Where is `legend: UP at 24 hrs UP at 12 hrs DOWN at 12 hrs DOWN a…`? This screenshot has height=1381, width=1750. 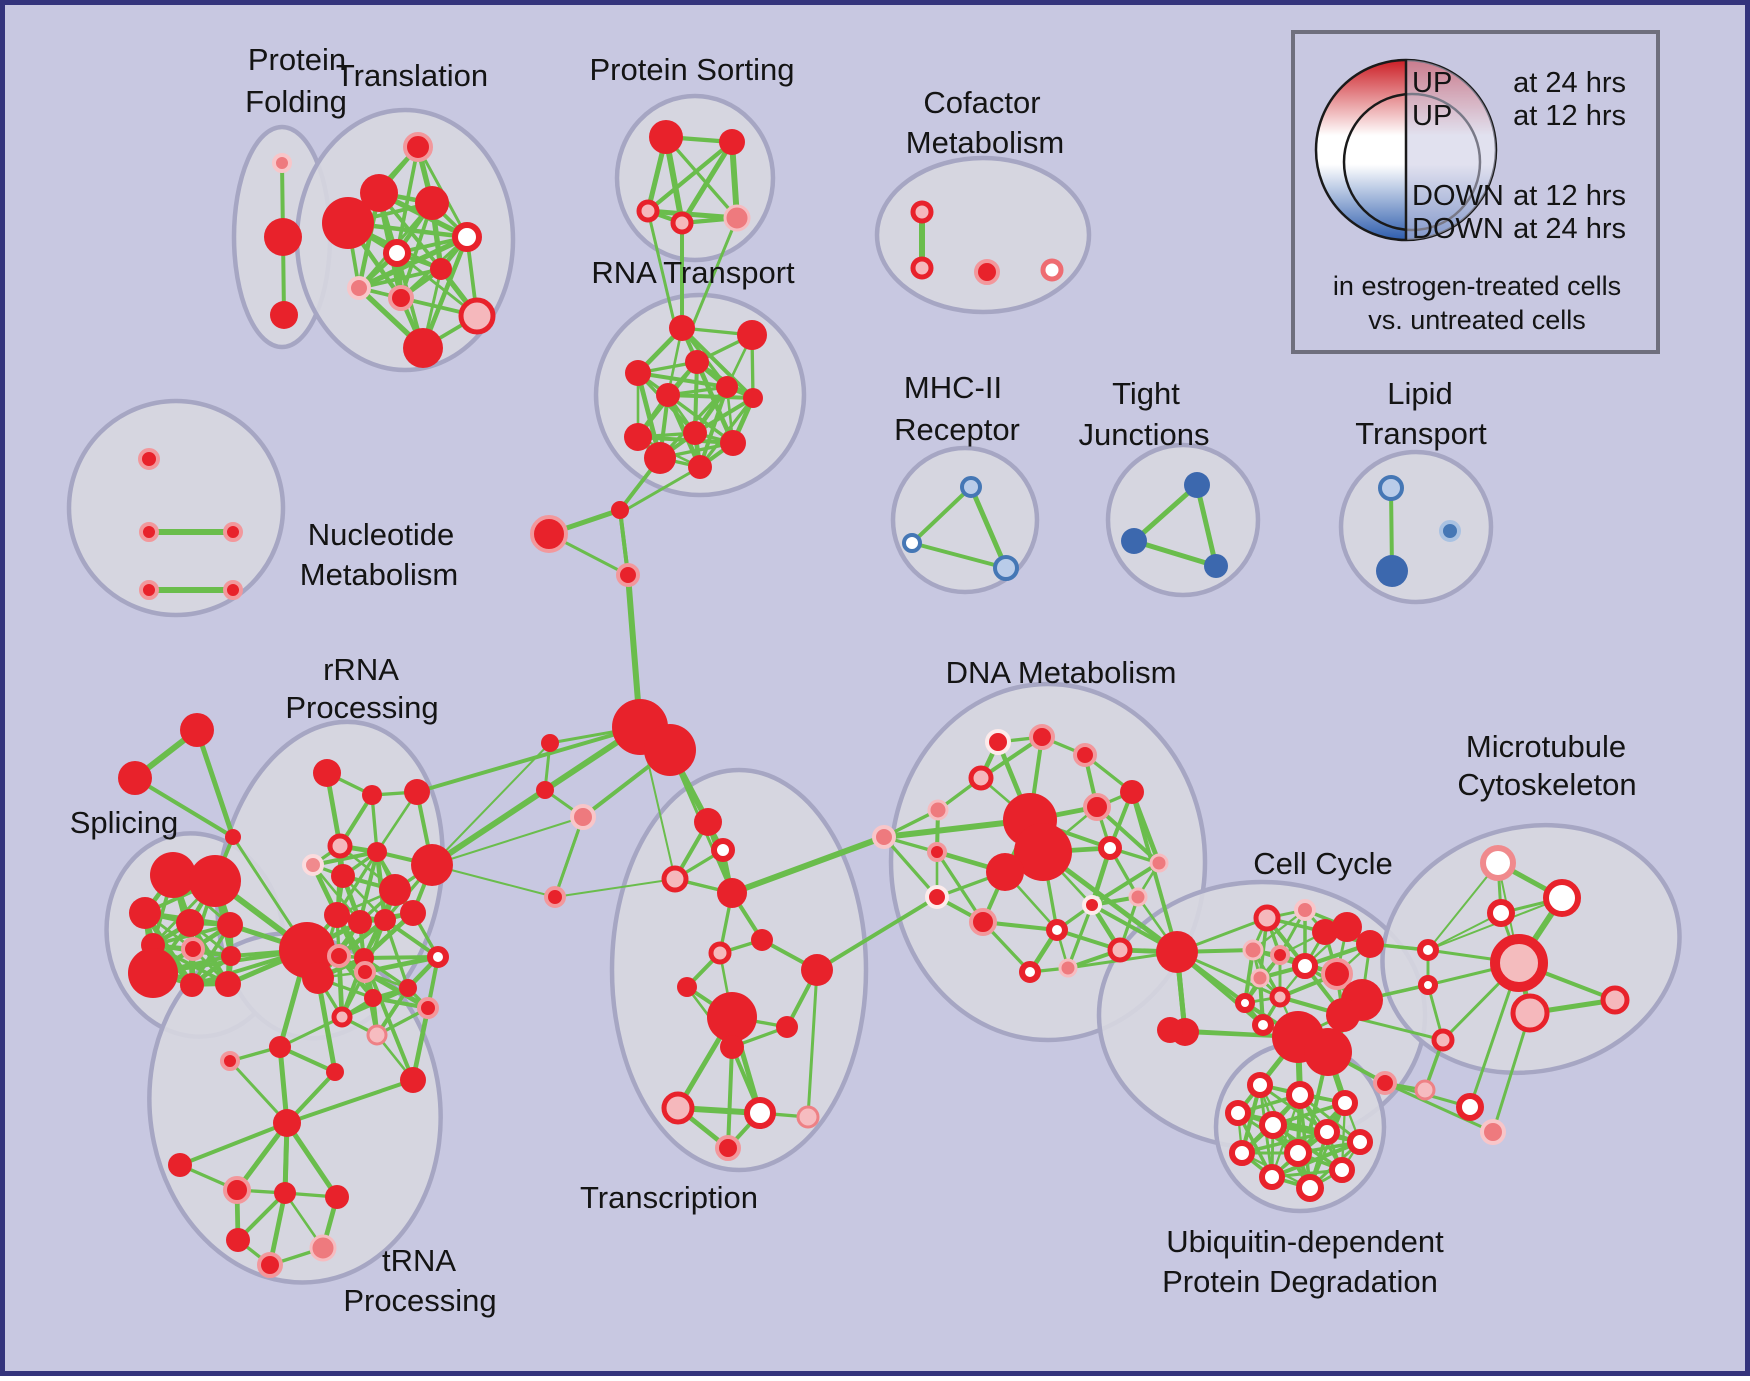 legend: UP at 24 hrs UP at 12 hrs DOWN at 12 hrs DOWN a… is located at coordinates (1475, 192).